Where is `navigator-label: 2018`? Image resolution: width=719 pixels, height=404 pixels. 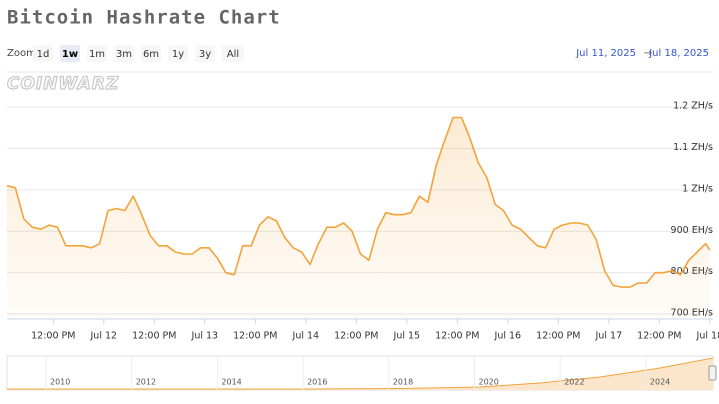 navigator-label: 2018 is located at coordinates (403, 382).